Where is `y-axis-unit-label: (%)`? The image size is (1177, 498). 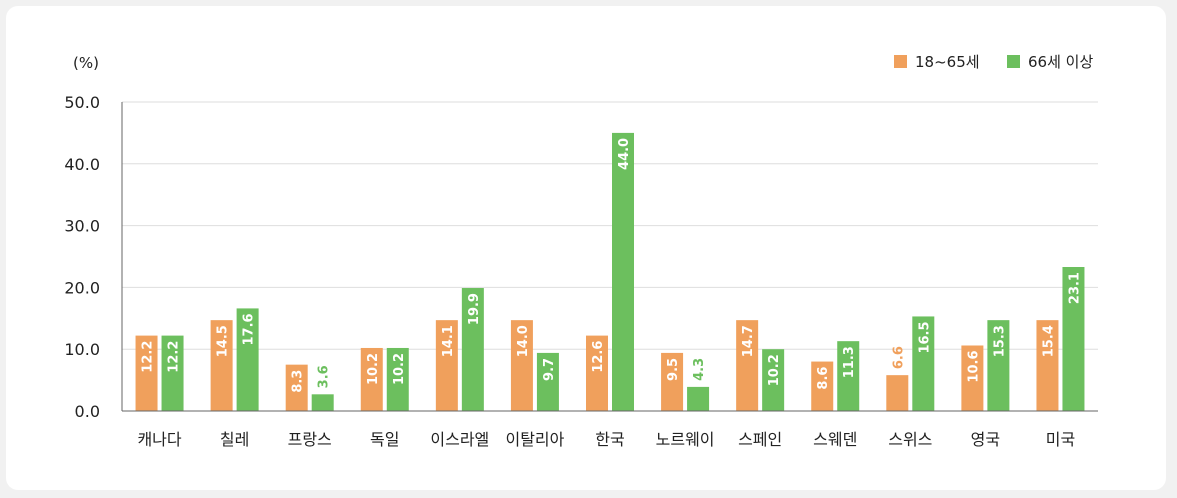
y-axis-unit-label: (%) is located at coordinates (86, 63).